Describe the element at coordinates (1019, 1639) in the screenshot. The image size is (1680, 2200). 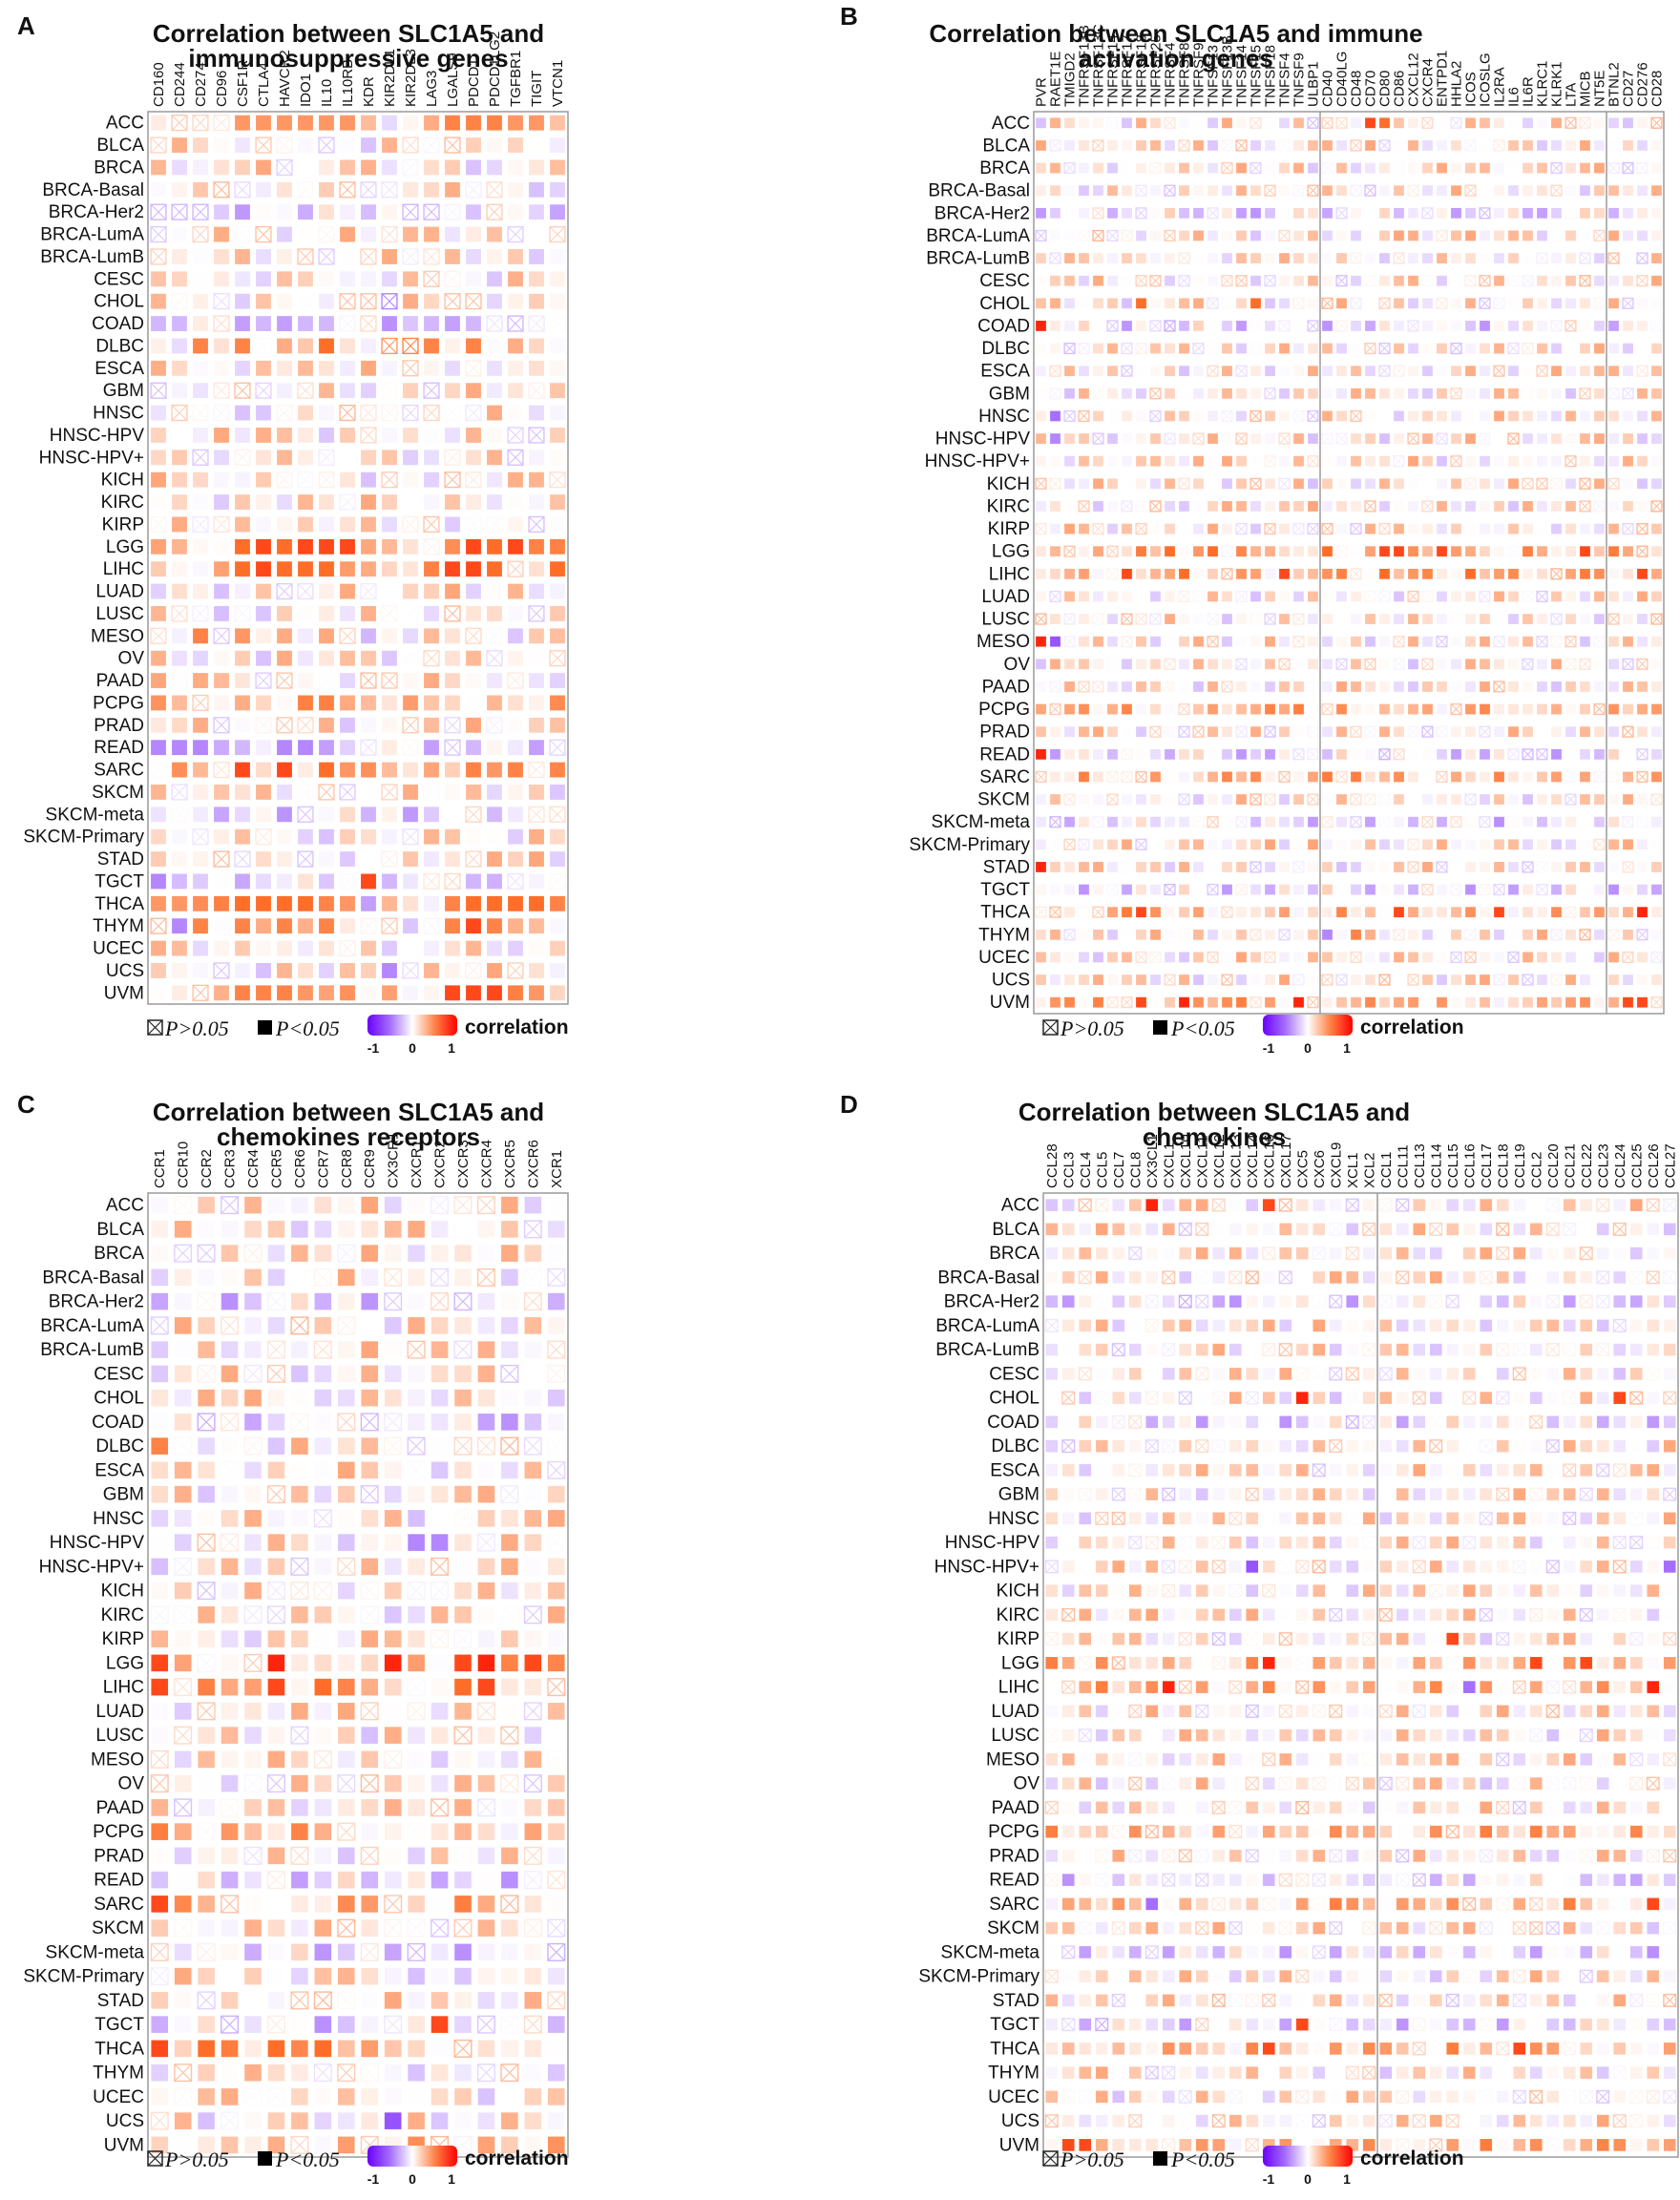
I see `row-label-kirp: KIRP` at that location.